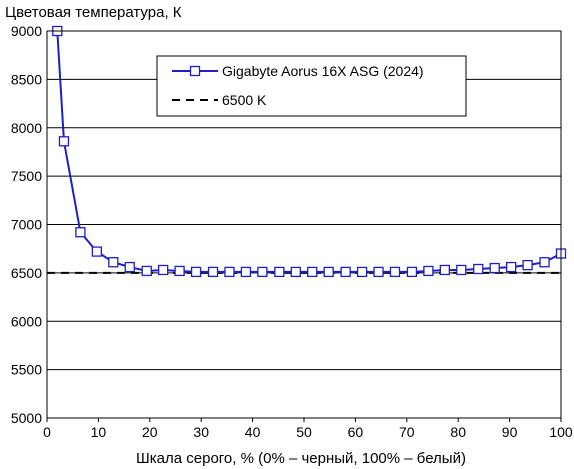 Image resolution: width=574 pixels, height=469 pixels. What do you see at coordinates (26, 225) in the screenshot?
I see `y-tick-label: 7000` at bounding box center [26, 225].